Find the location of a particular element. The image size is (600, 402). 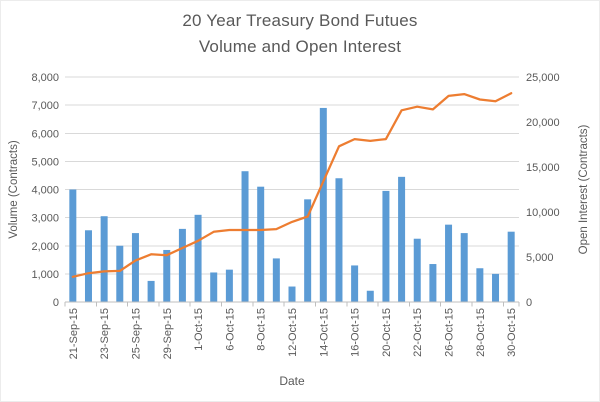

x-tick-label: 28-Oct-15 is located at coordinates (481, 332).